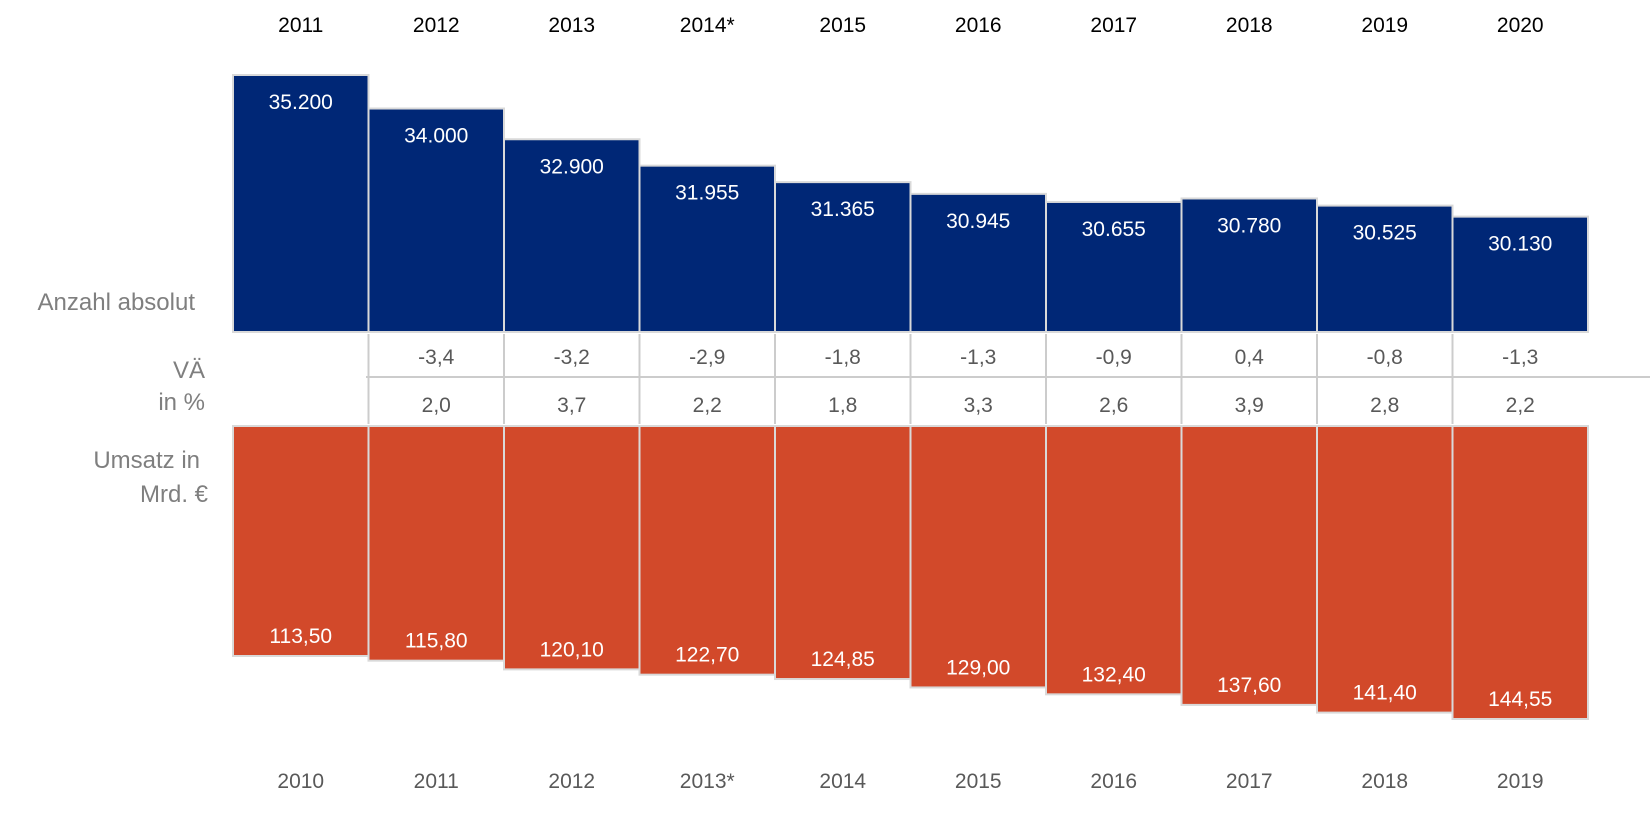  I want to click on x-tick-label-bottom: 2011, so click(436, 781).